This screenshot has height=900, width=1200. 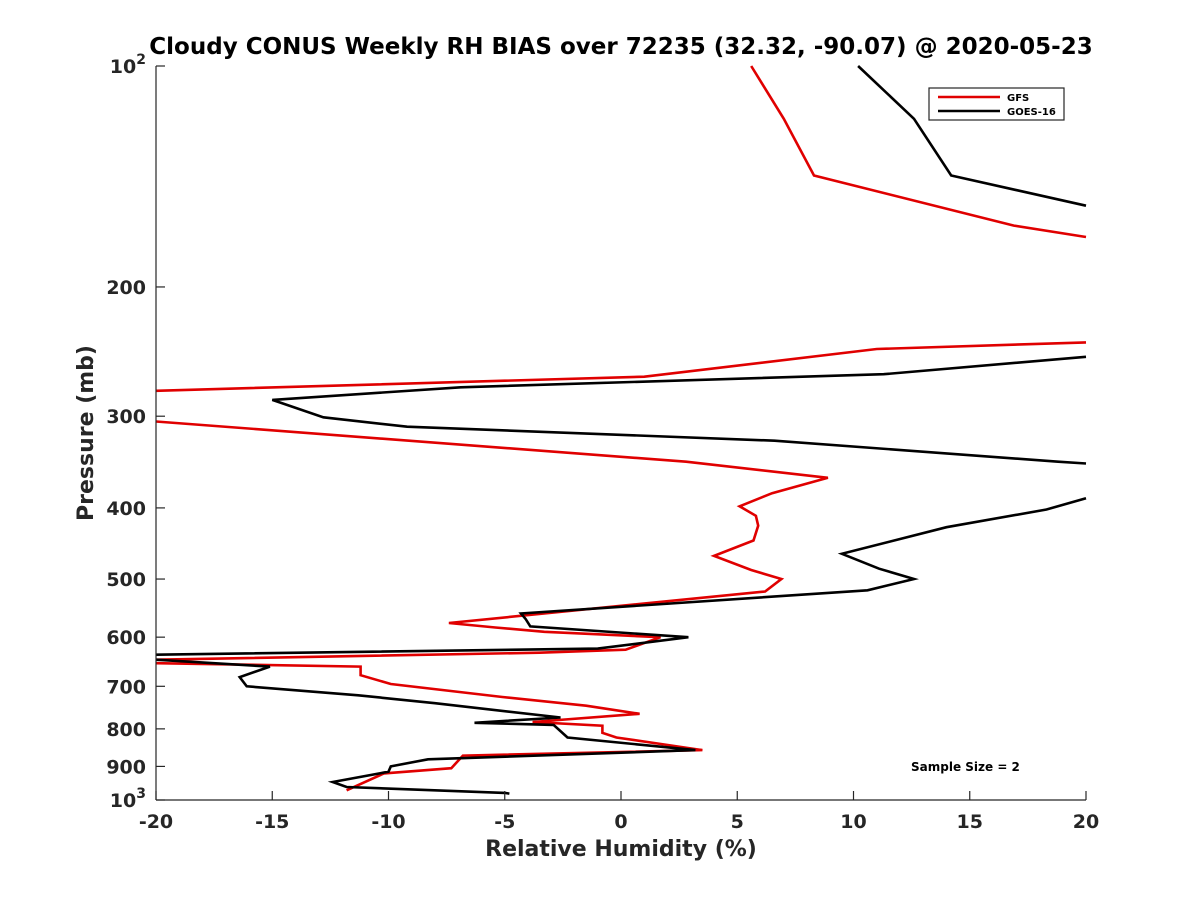 I want to click on y-tick-label: 600, so click(x=126, y=638).